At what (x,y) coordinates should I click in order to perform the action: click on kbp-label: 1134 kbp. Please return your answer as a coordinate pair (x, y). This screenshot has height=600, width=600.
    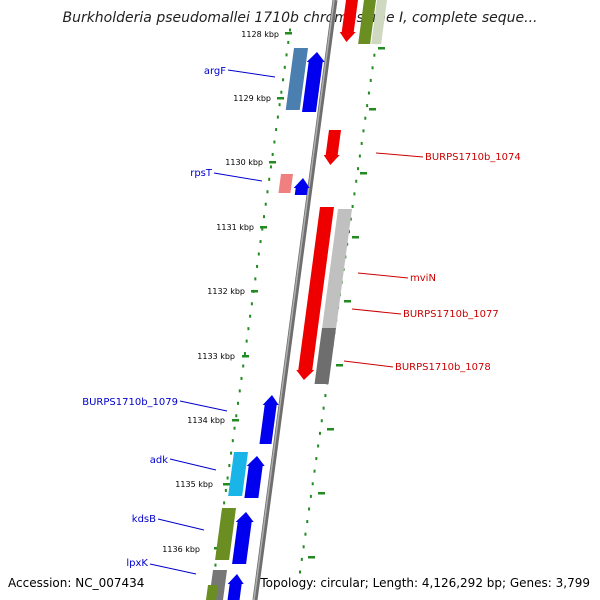
    Looking at the image, I should click on (206, 420).